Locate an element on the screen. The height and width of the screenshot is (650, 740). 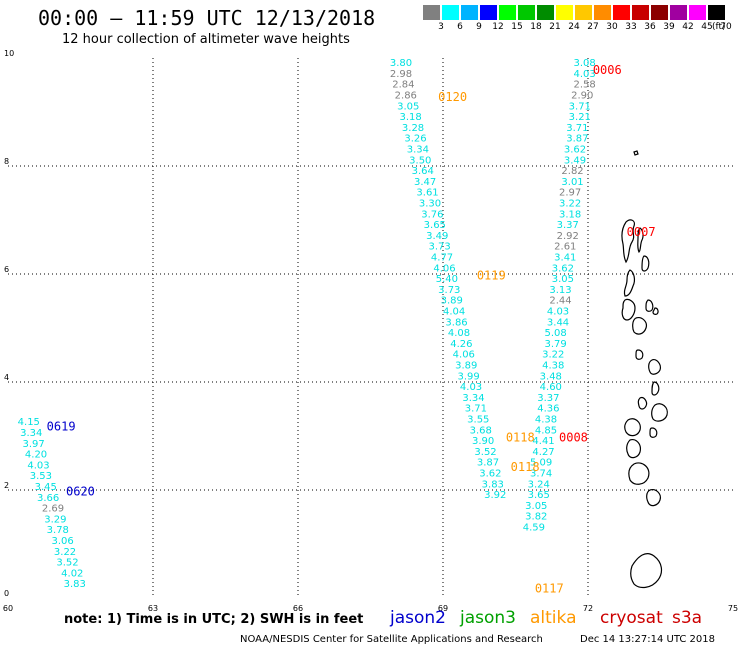
legend-jason2: jason2 is located at coordinates (418, 618).